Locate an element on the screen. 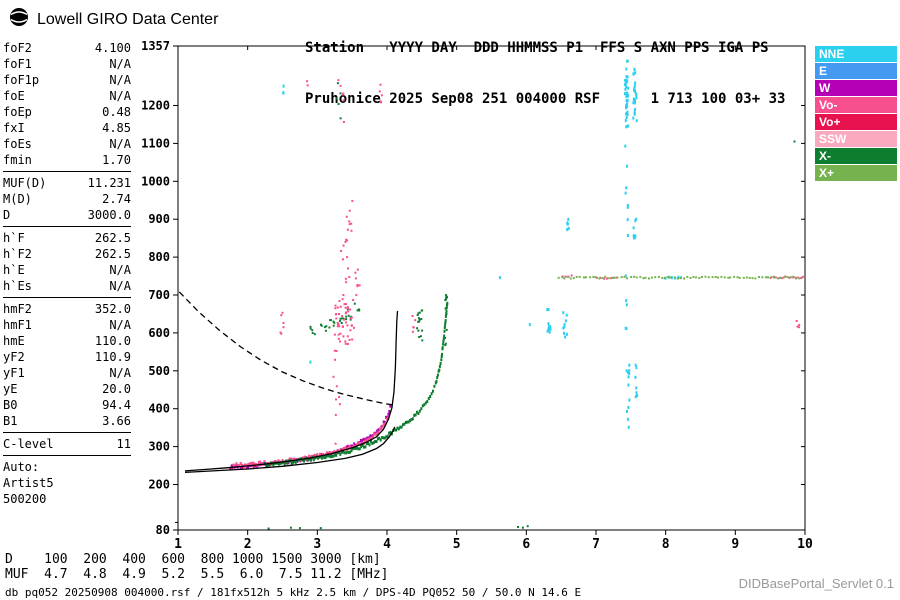  param-label: hmE is located at coordinates (14, 341).